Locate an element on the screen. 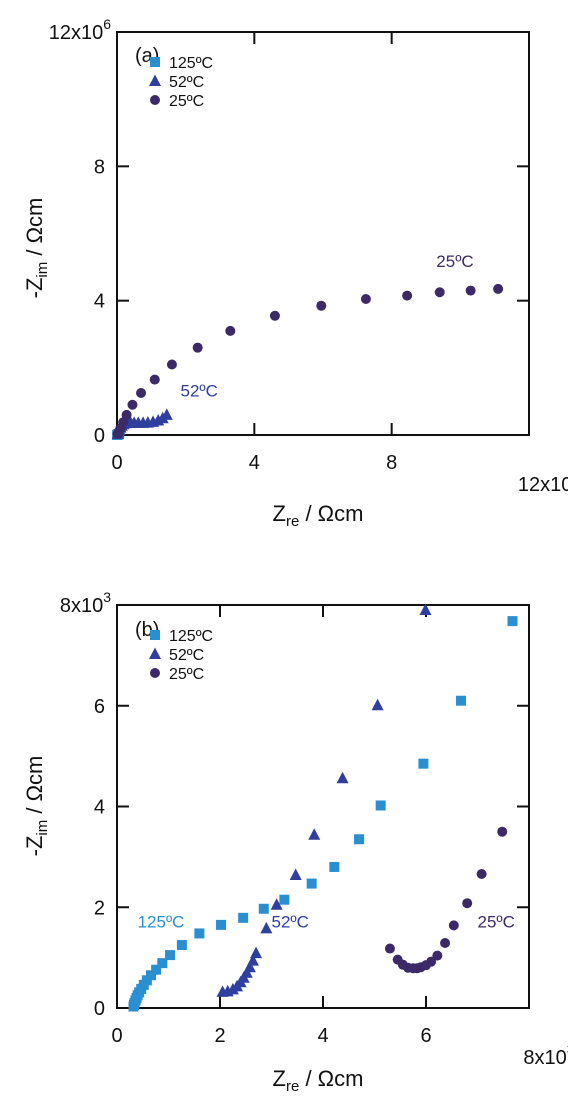 This screenshot has height=1097, width=568. panel-a-x-axis-label-sub: re is located at coordinates (292, 521).